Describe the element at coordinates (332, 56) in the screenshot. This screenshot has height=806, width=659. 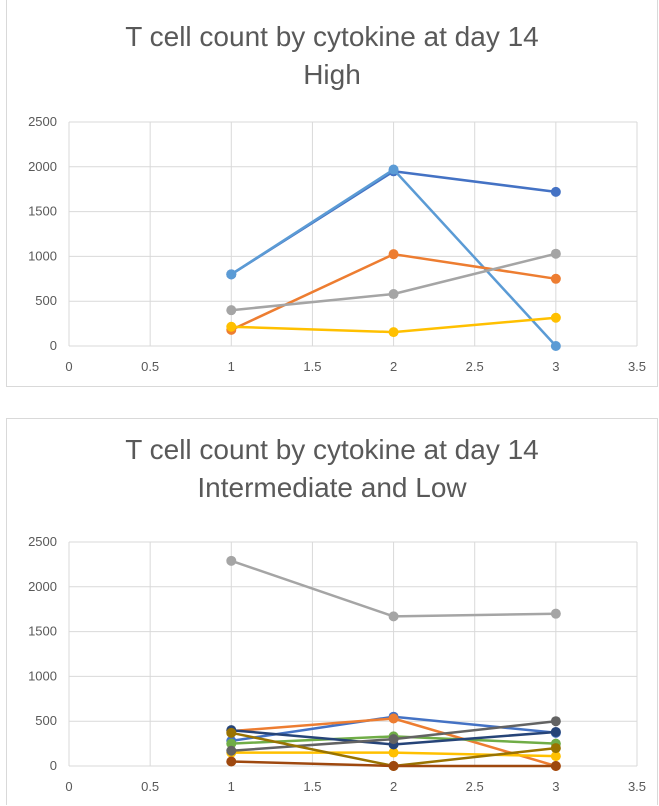
I see `chart-title: T cell count by cytokine at day 14 High` at that location.